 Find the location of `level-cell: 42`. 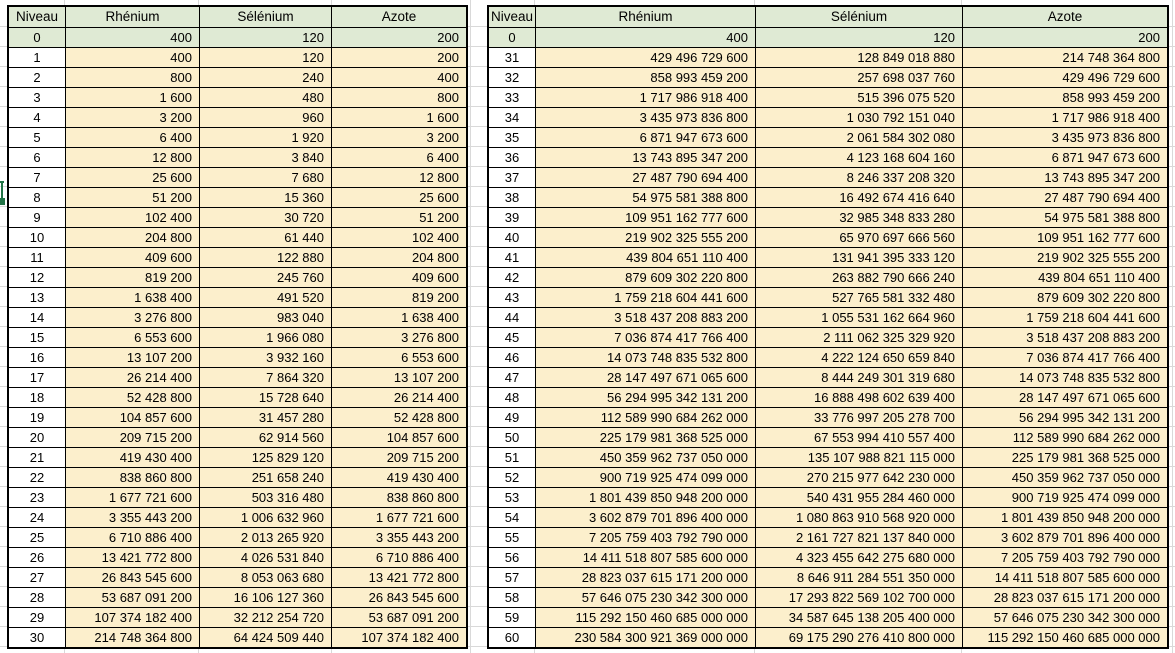

level-cell: 42 is located at coordinates (512, 277).